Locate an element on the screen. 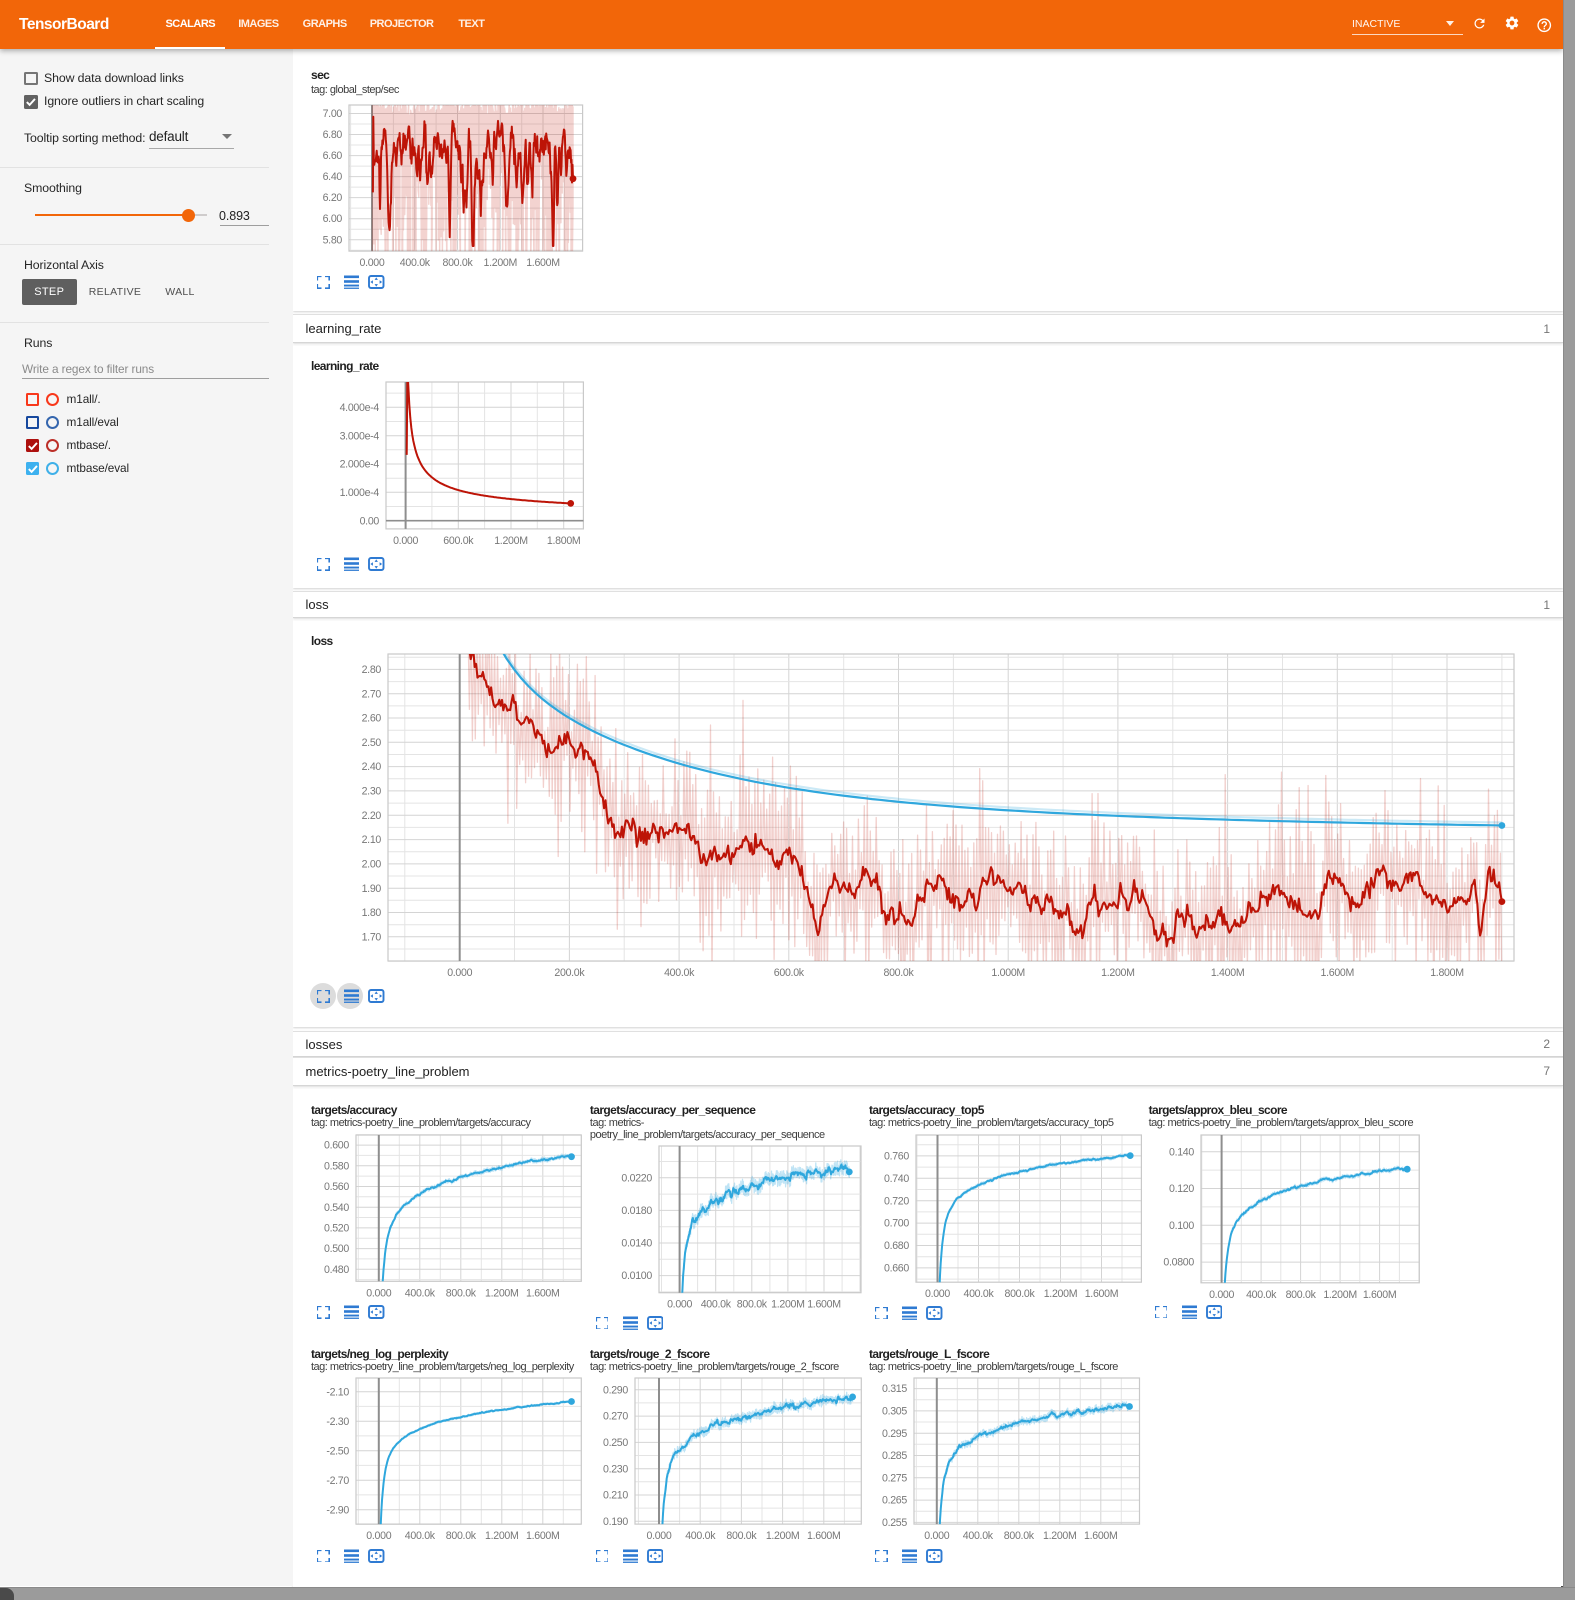 Image resolution: width=1575 pixels, height=1600 pixels. svg-text: 0.230 is located at coordinates (615, 1470).